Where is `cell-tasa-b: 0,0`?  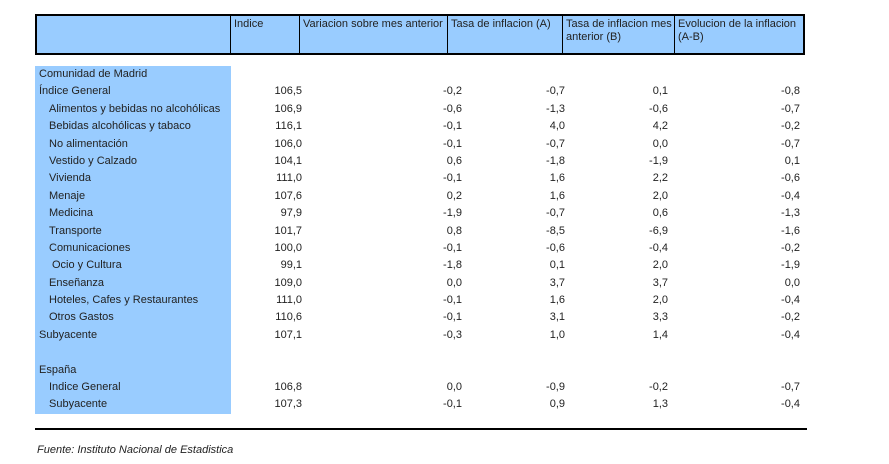 cell-tasa-b: 0,0 is located at coordinates (660, 143).